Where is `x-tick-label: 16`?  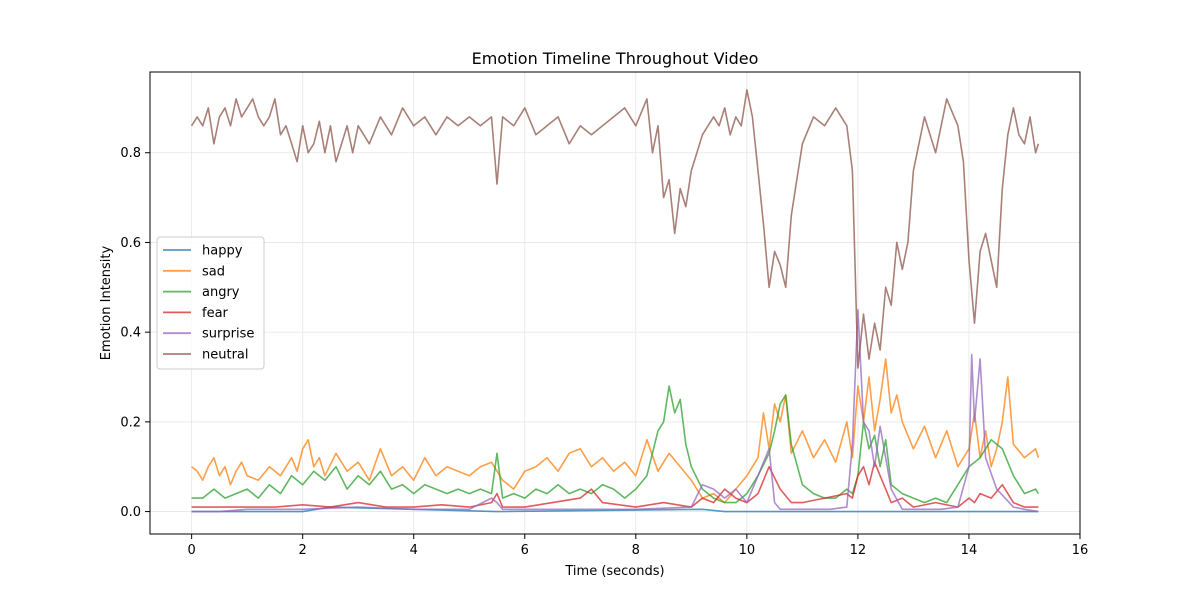
x-tick-label: 16 is located at coordinates (1080, 550).